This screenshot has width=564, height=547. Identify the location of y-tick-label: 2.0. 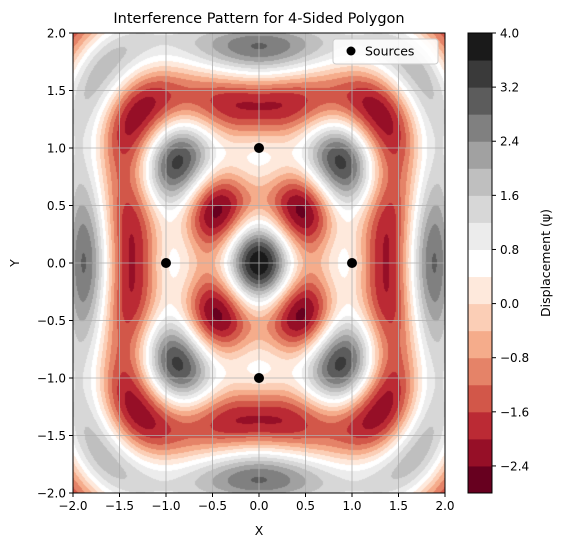
(56, 34).